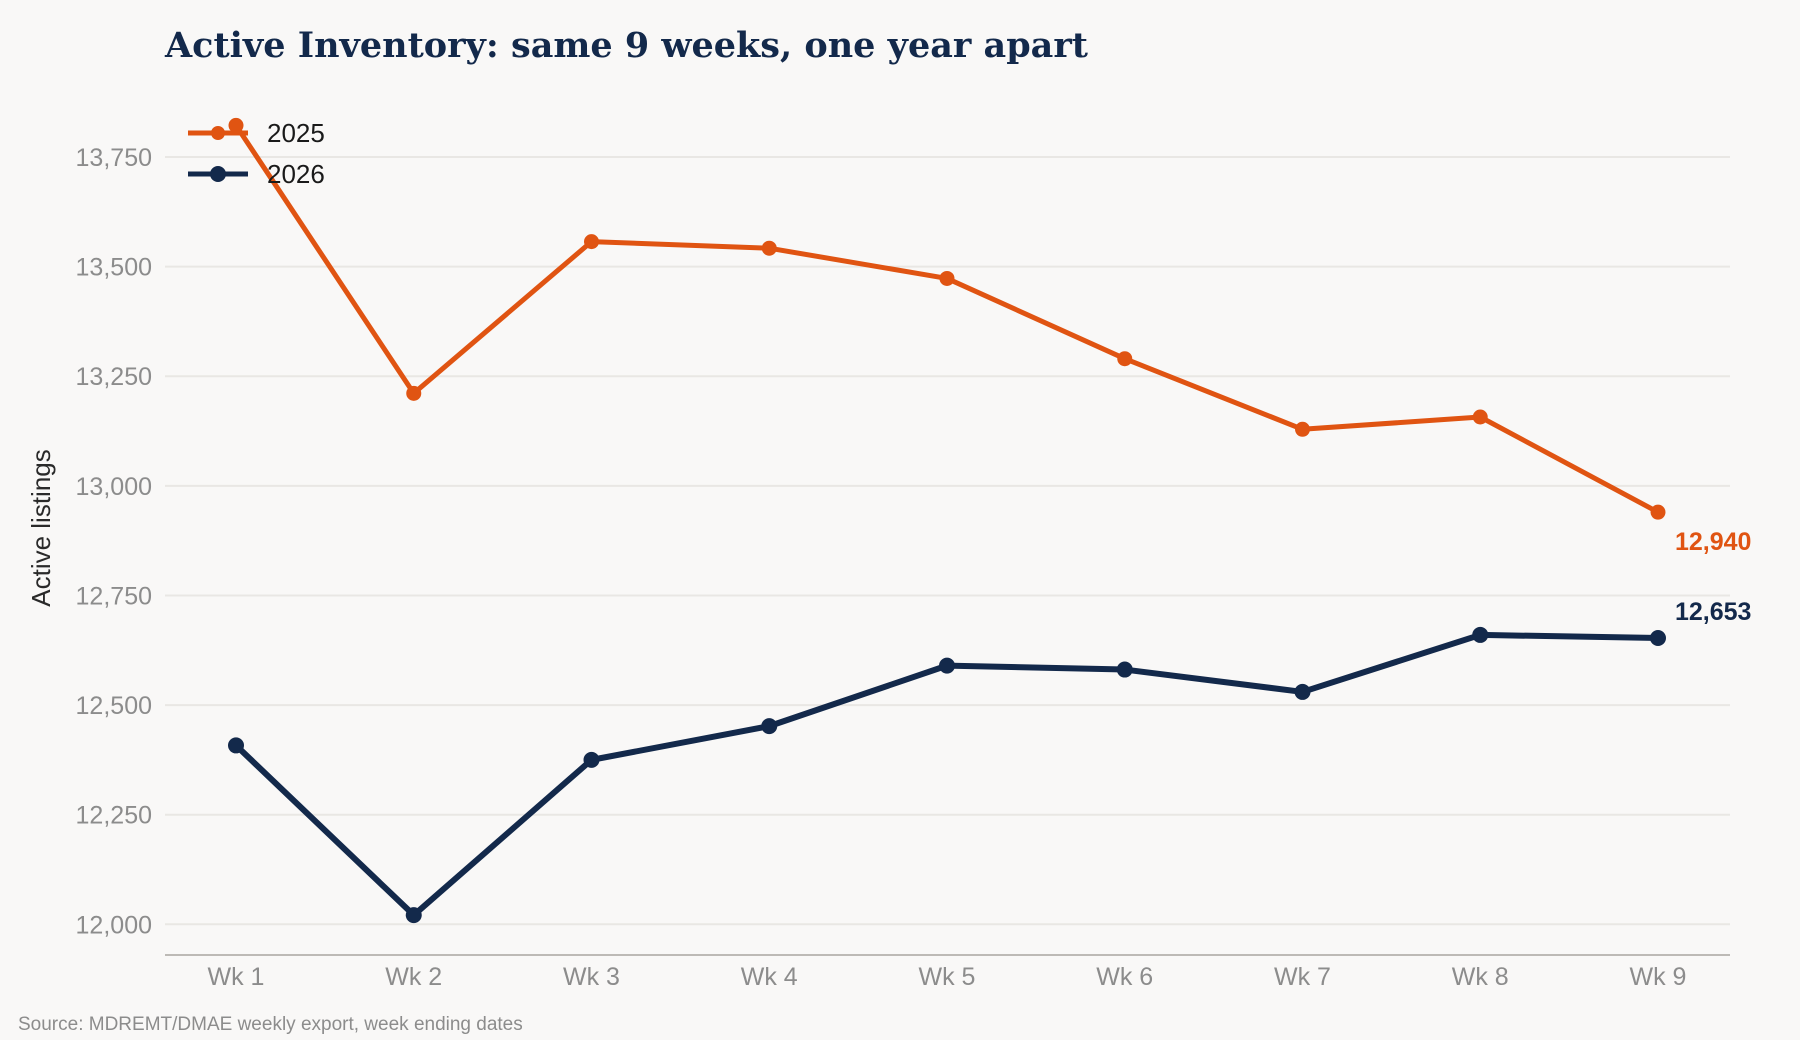  Describe the element at coordinates (296, 133) in the screenshot. I see `legend-label-2025: 2025` at that location.